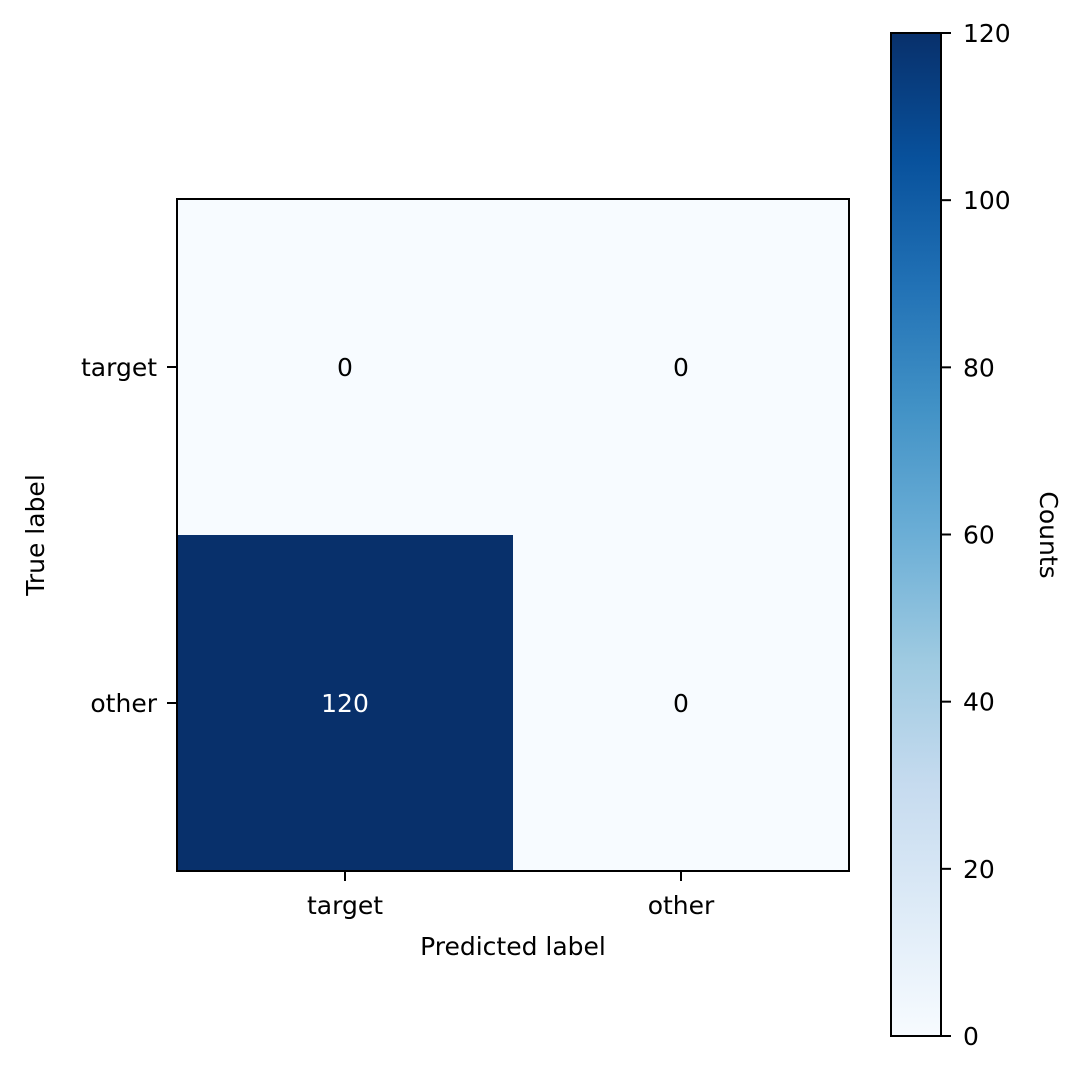 The image size is (1083, 1076). I want to click on colorbar-tick-label: 60, so click(979, 535).